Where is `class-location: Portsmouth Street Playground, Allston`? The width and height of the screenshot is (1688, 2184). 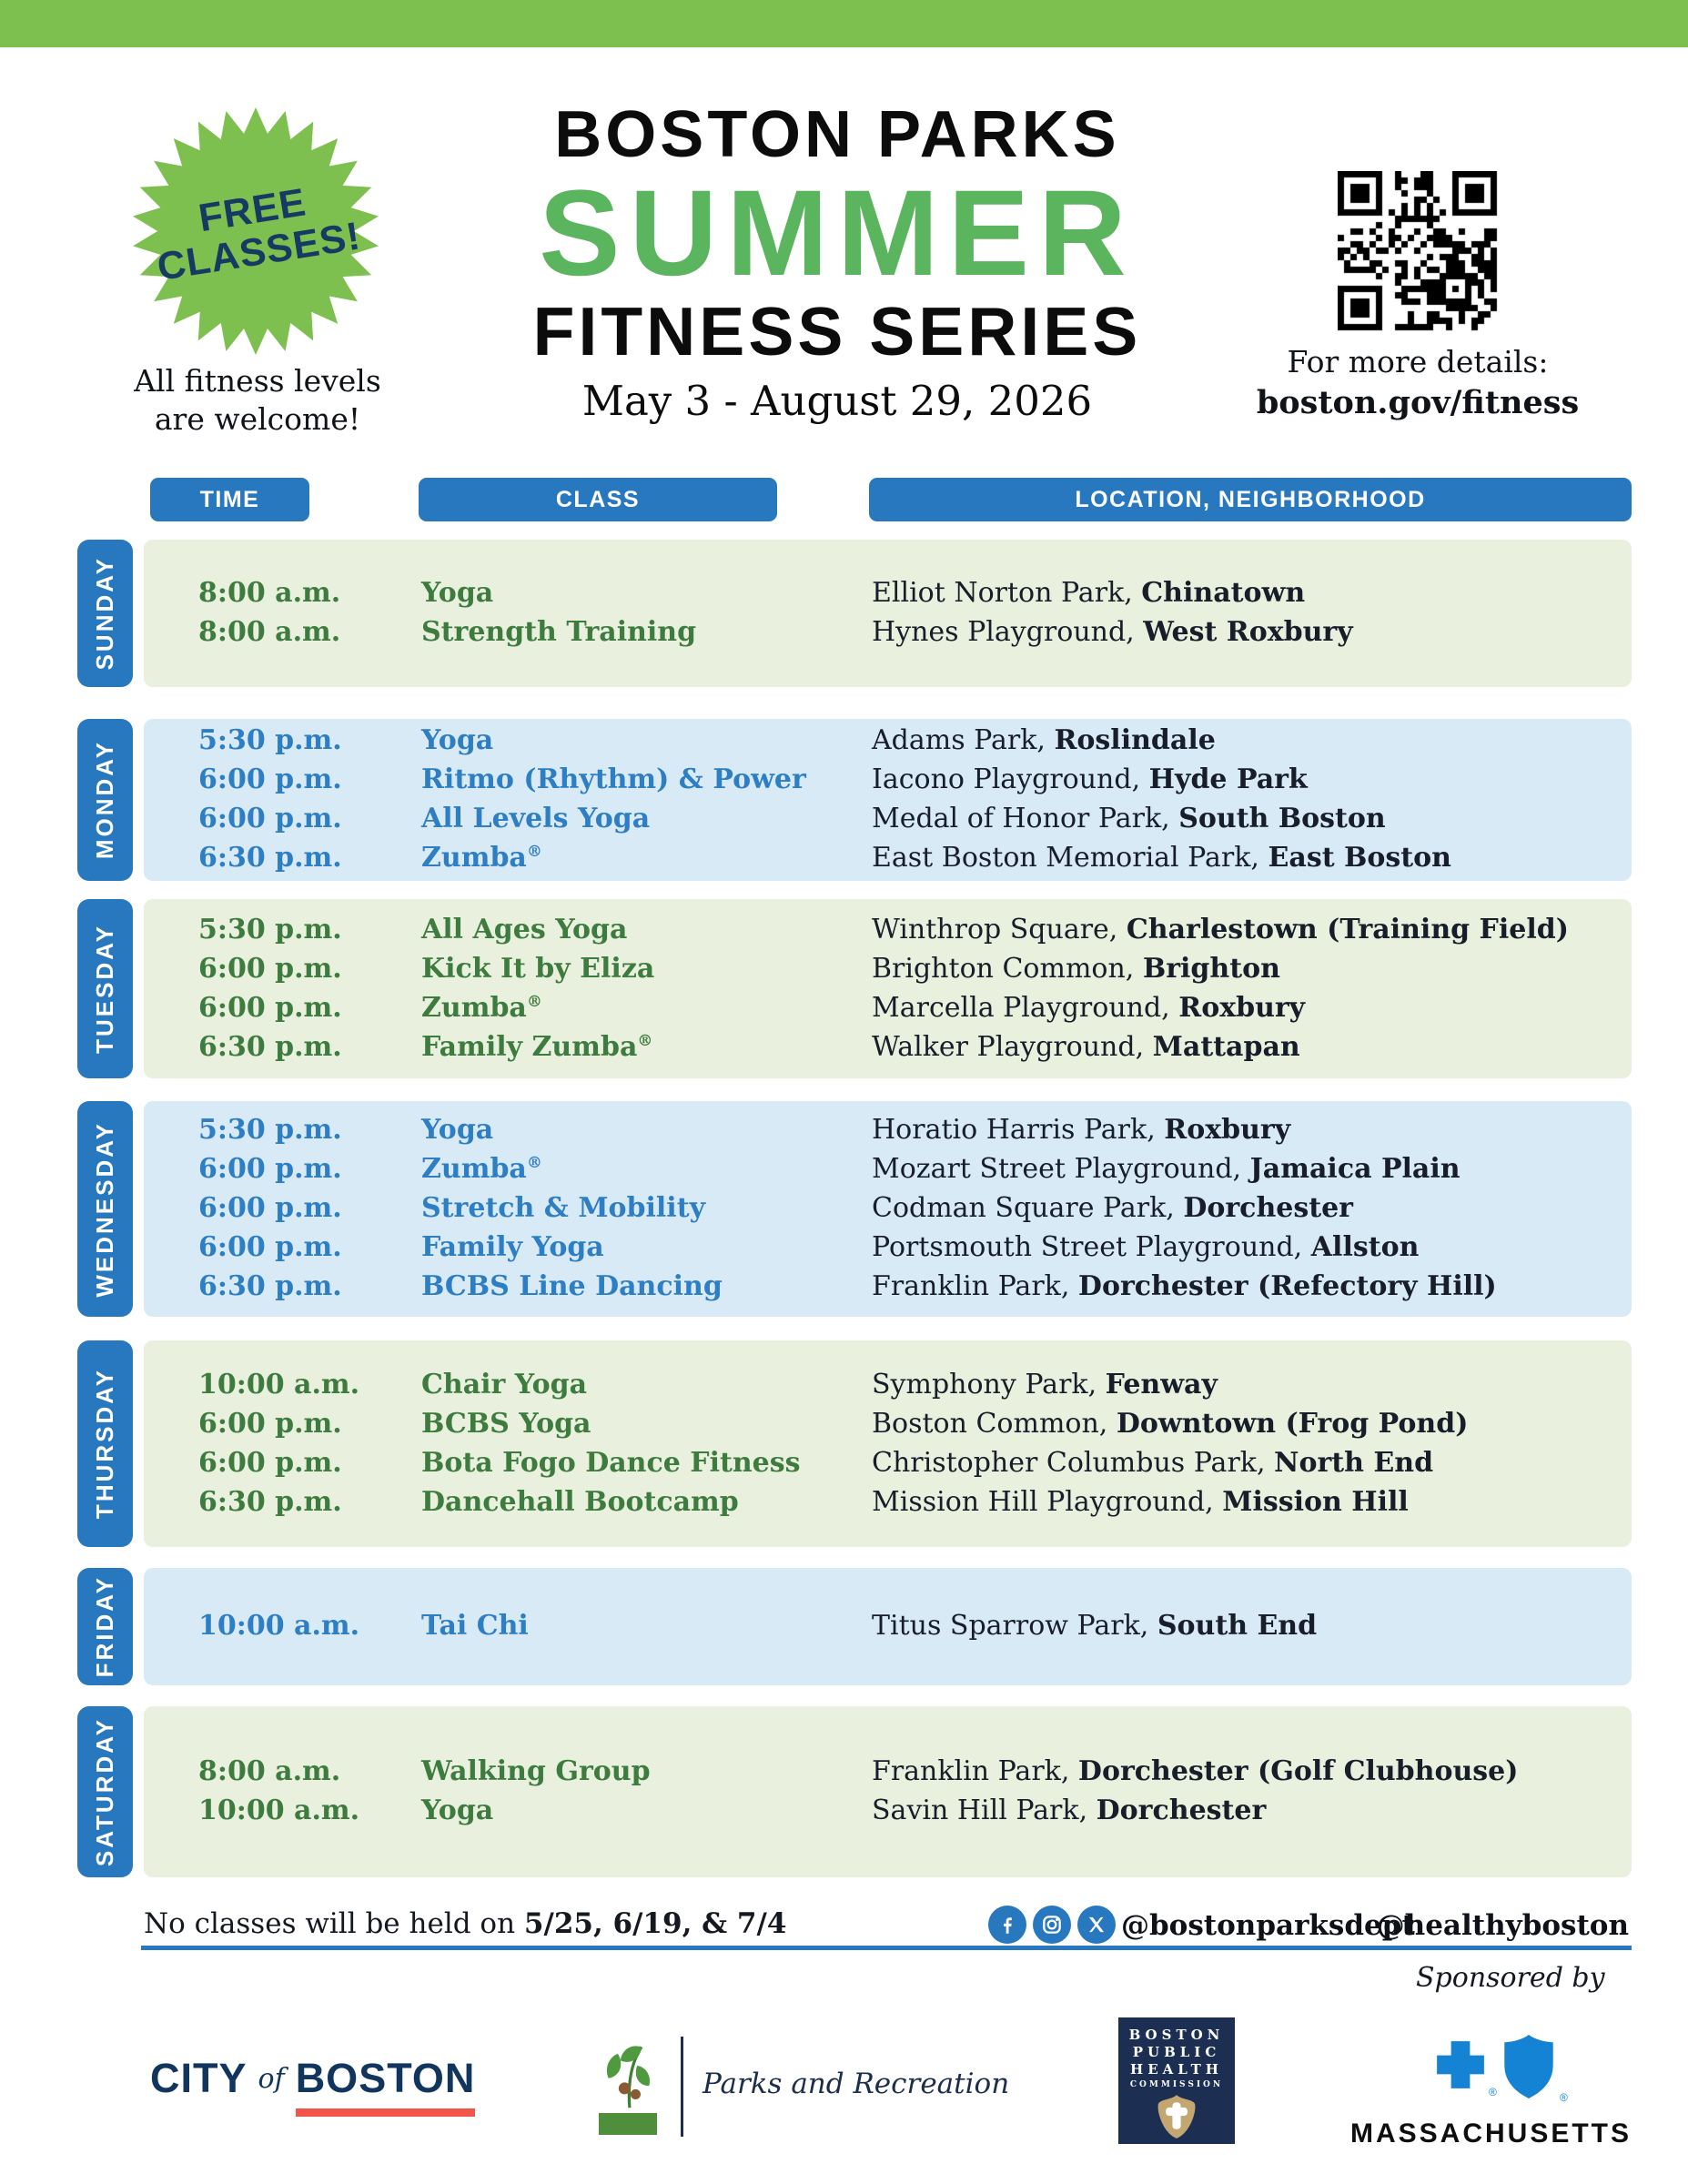
class-location: Portsmouth Street Playground, Allston is located at coordinates (1146, 1247).